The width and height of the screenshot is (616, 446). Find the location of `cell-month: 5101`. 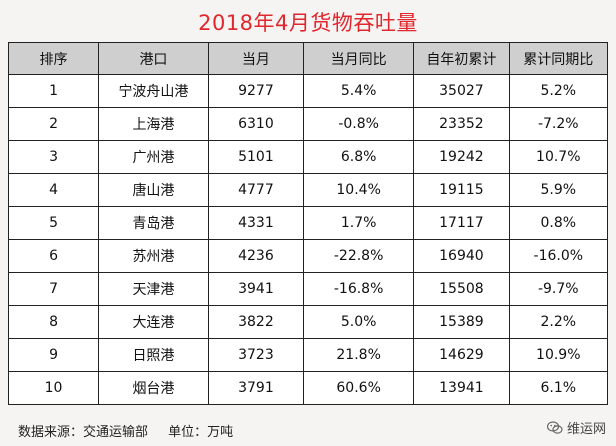

cell-month: 5101 is located at coordinates (256, 157).